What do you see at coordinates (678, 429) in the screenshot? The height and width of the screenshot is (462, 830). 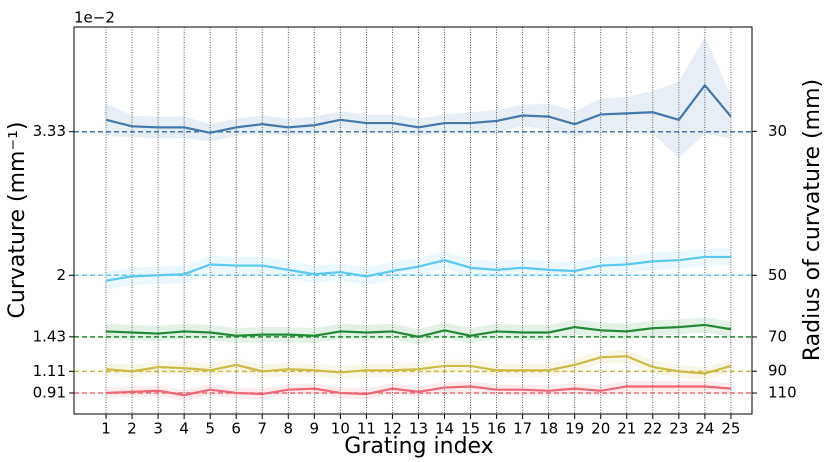 I see `x-tick-label: 23` at bounding box center [678, 429].